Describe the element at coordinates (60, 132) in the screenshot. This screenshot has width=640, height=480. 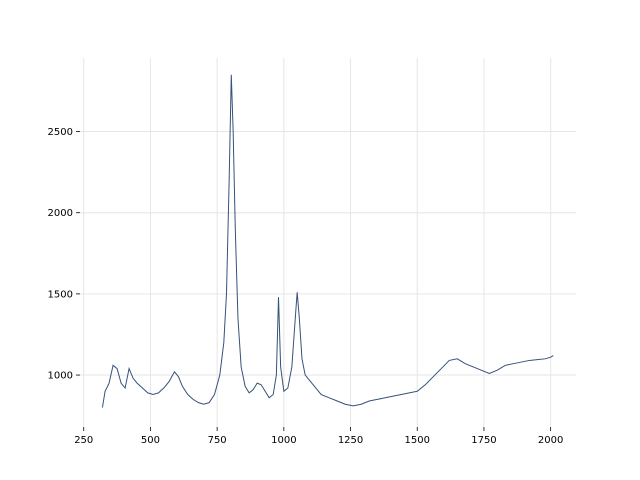
I see `y-tick-label: 2500` at that location.